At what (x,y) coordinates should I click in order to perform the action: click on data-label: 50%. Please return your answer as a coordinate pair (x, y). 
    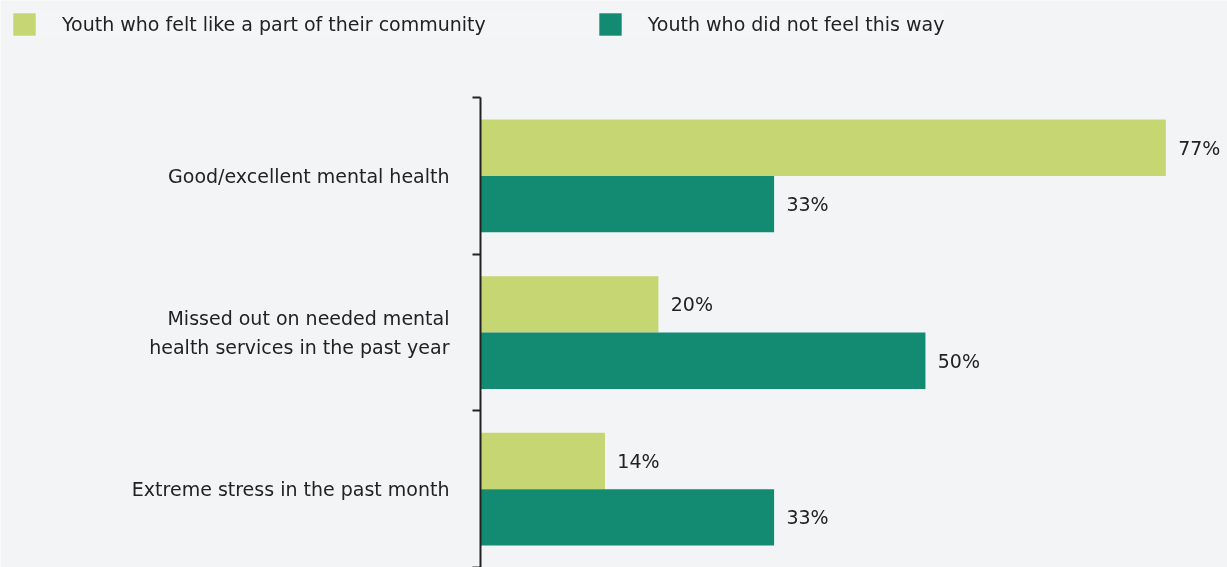
    Looking at the image, I should click on (959, 360).